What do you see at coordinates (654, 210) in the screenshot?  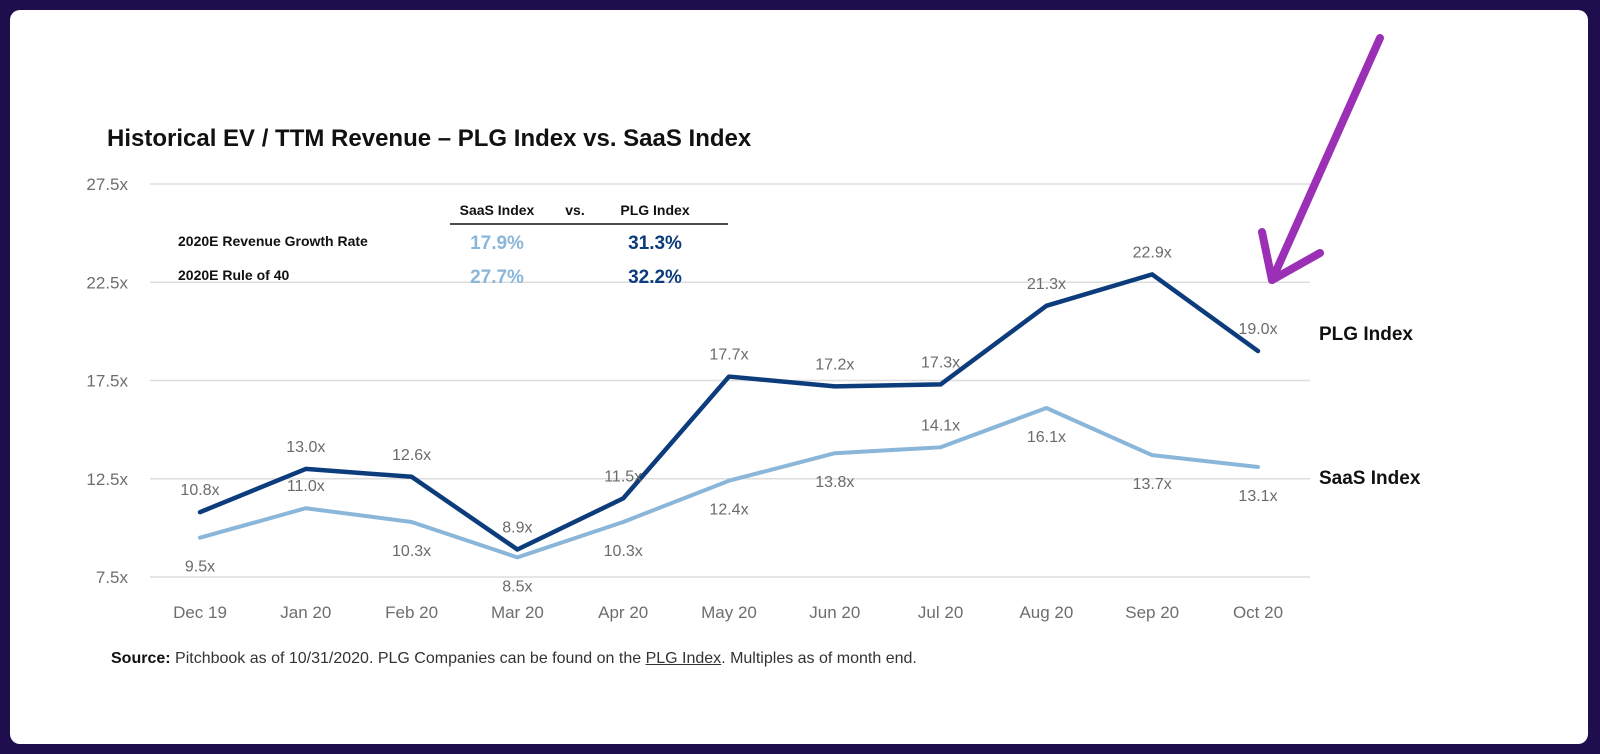 I see `table-header-plg: PLG Index` at bounding box center [654, 210].